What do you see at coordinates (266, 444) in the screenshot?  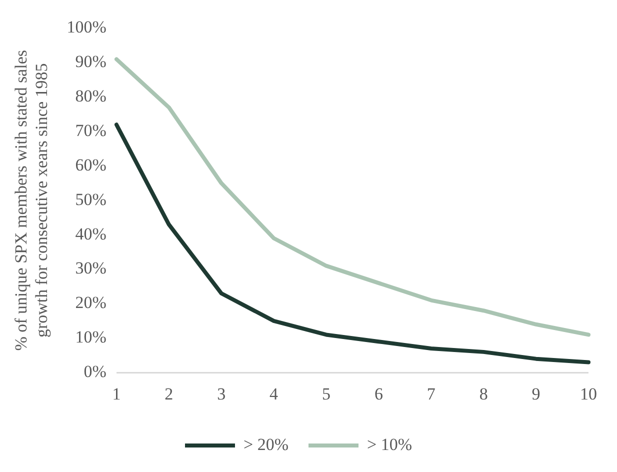 I see `legend-label: > 20%` at bounding box center [266, 444].